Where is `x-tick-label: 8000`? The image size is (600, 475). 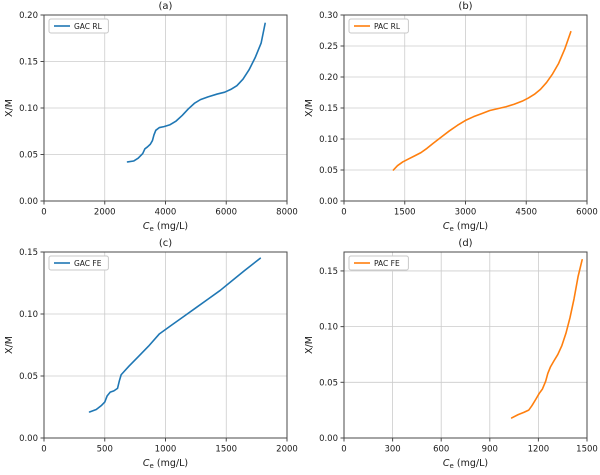
x-tick-label: 8000 is located at coordinates (287, 213).